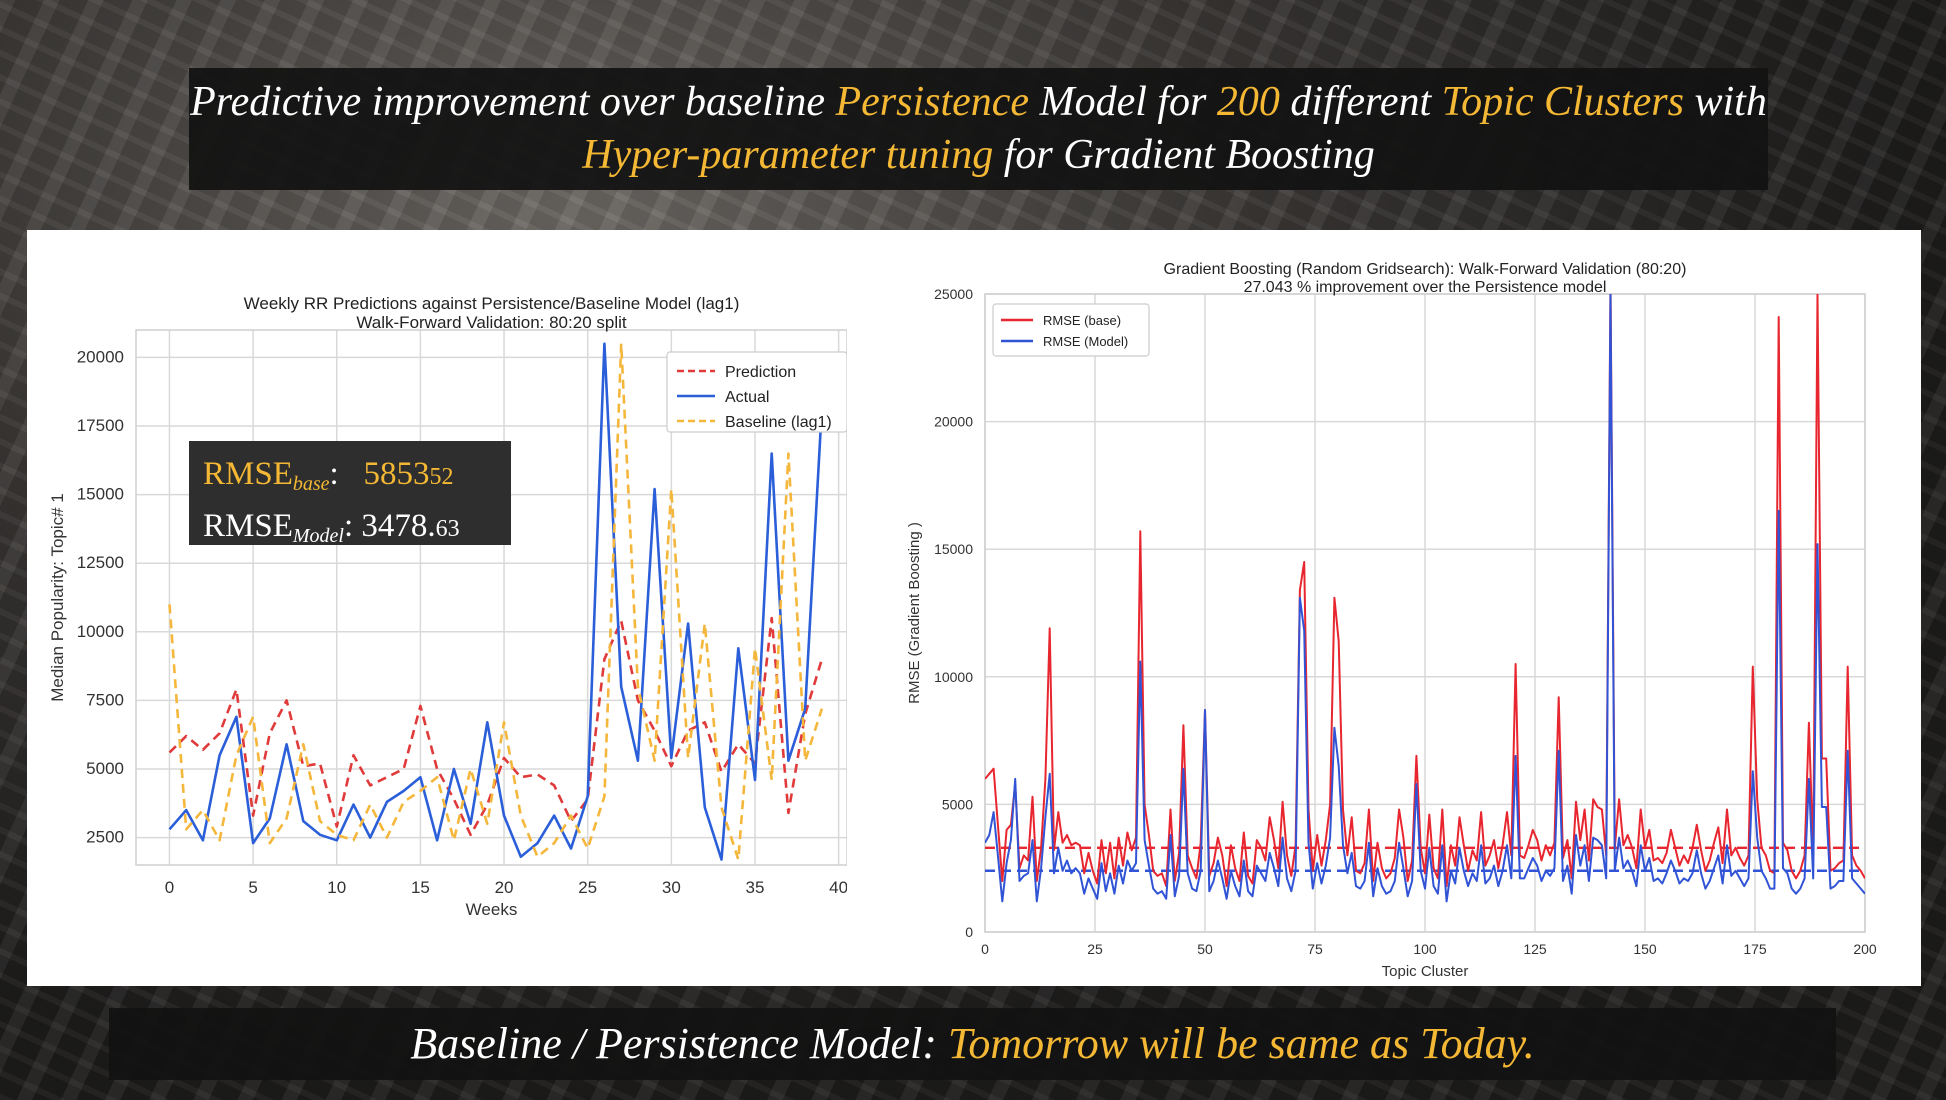 This screenshot has height=1100, width=1946. Describe the element at coordinates (420, 887) in the screenshot. I see `x-tick-label: 15` at that location.